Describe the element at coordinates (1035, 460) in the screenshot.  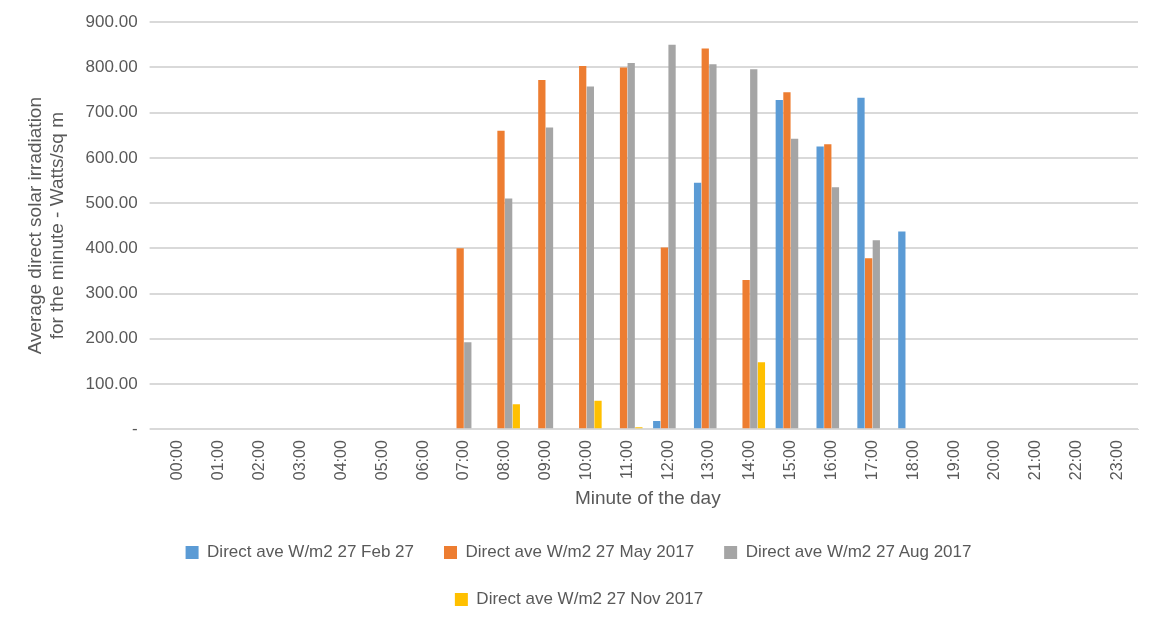
I see `x-tick-label: 21:00` at that location.